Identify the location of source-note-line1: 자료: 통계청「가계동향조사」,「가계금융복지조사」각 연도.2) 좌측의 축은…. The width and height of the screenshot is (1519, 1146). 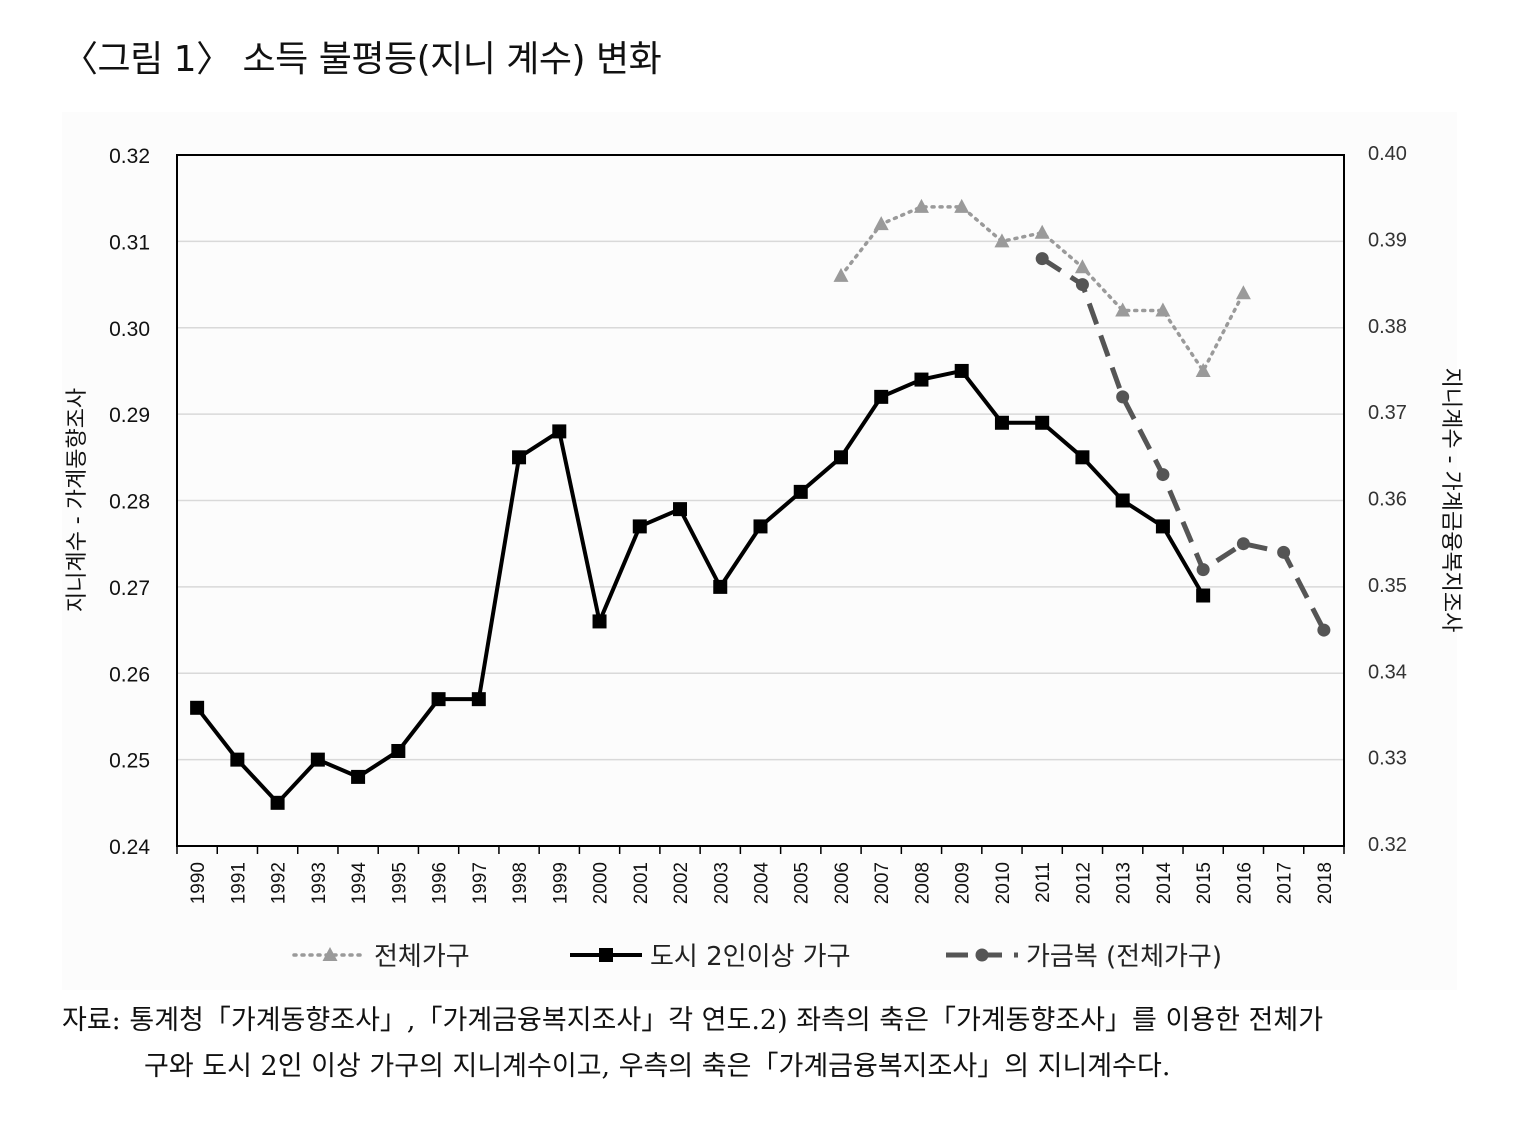
(693, 1020).